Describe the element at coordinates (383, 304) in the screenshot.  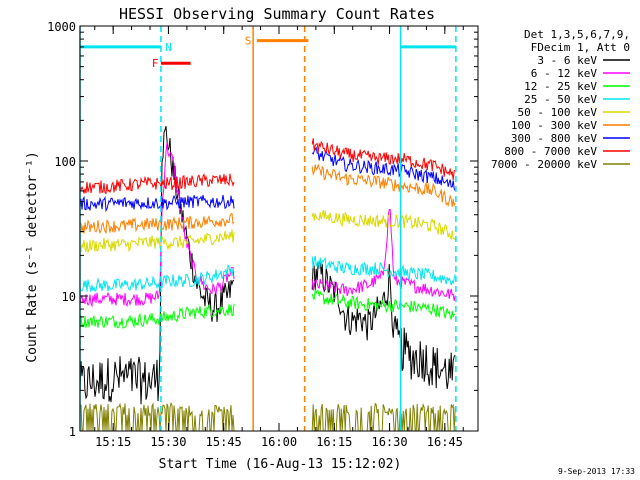
I see `series-line-12-25-kev-seg1` at that location.